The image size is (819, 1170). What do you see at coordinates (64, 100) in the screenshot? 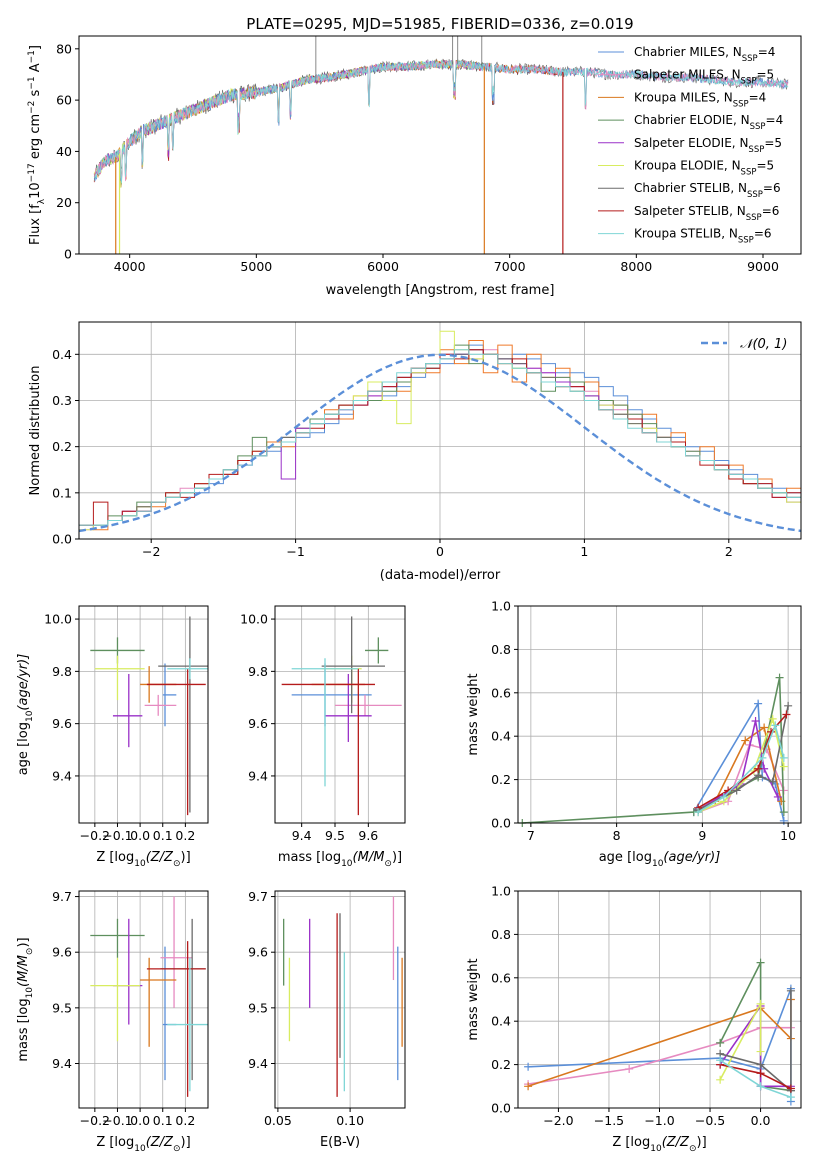
I see `y-tick-label: 60` at bounding box center [64, 100].